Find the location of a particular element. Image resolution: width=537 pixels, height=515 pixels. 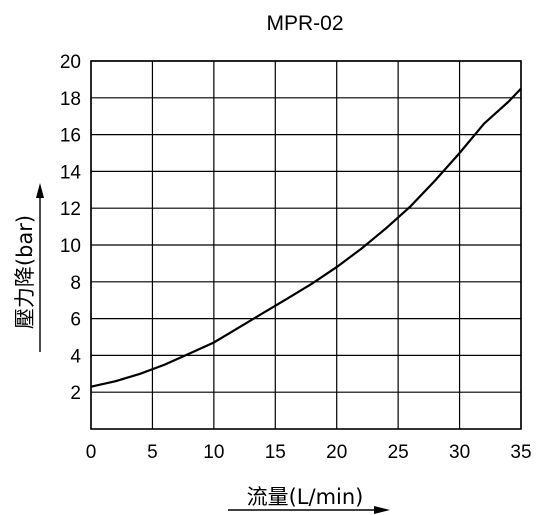

x-axis-label: 流量(L/min) is located at coordinates (305, 497).